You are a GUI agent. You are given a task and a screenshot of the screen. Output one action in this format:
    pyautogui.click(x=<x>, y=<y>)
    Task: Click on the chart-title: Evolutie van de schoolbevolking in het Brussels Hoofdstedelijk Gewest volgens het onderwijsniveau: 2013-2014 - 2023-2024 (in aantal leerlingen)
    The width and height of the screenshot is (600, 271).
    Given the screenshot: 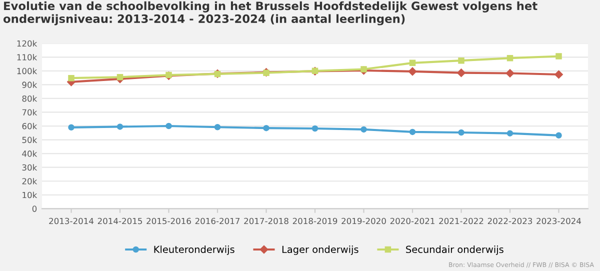 What is the action you would take?
    pyautogui.click(x=270, y=13)
    